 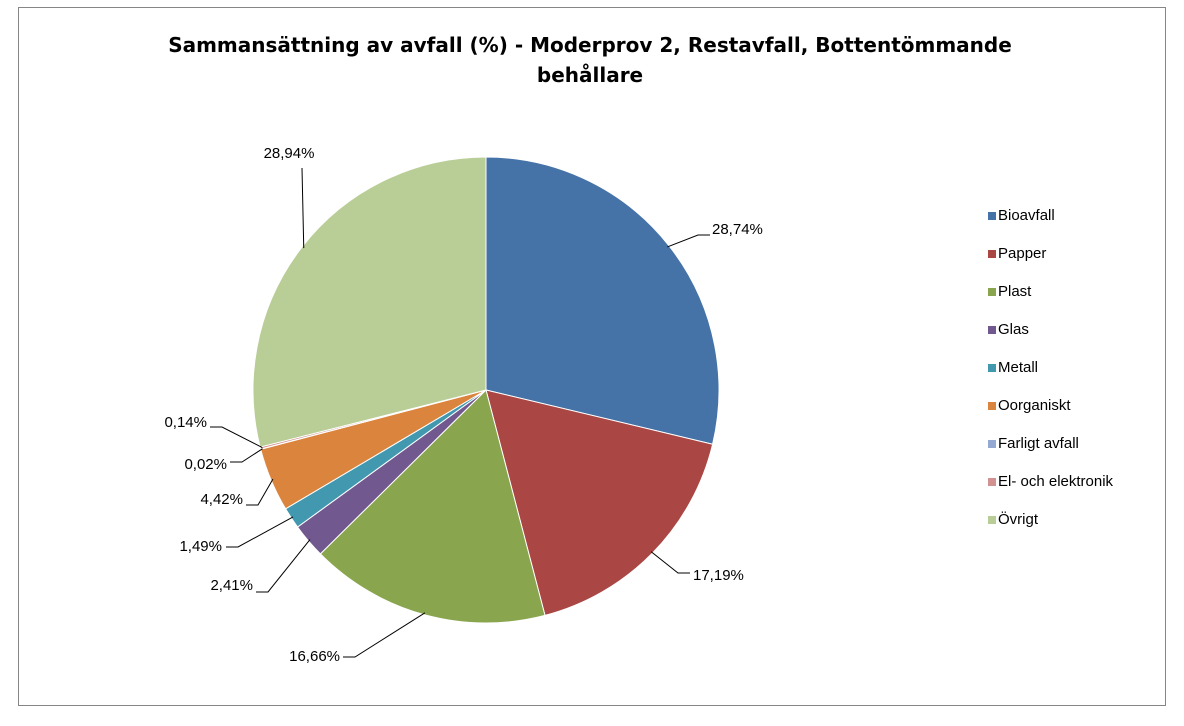 I want to click on legend-label: Bioavfall, so click(x=1026, y=215).